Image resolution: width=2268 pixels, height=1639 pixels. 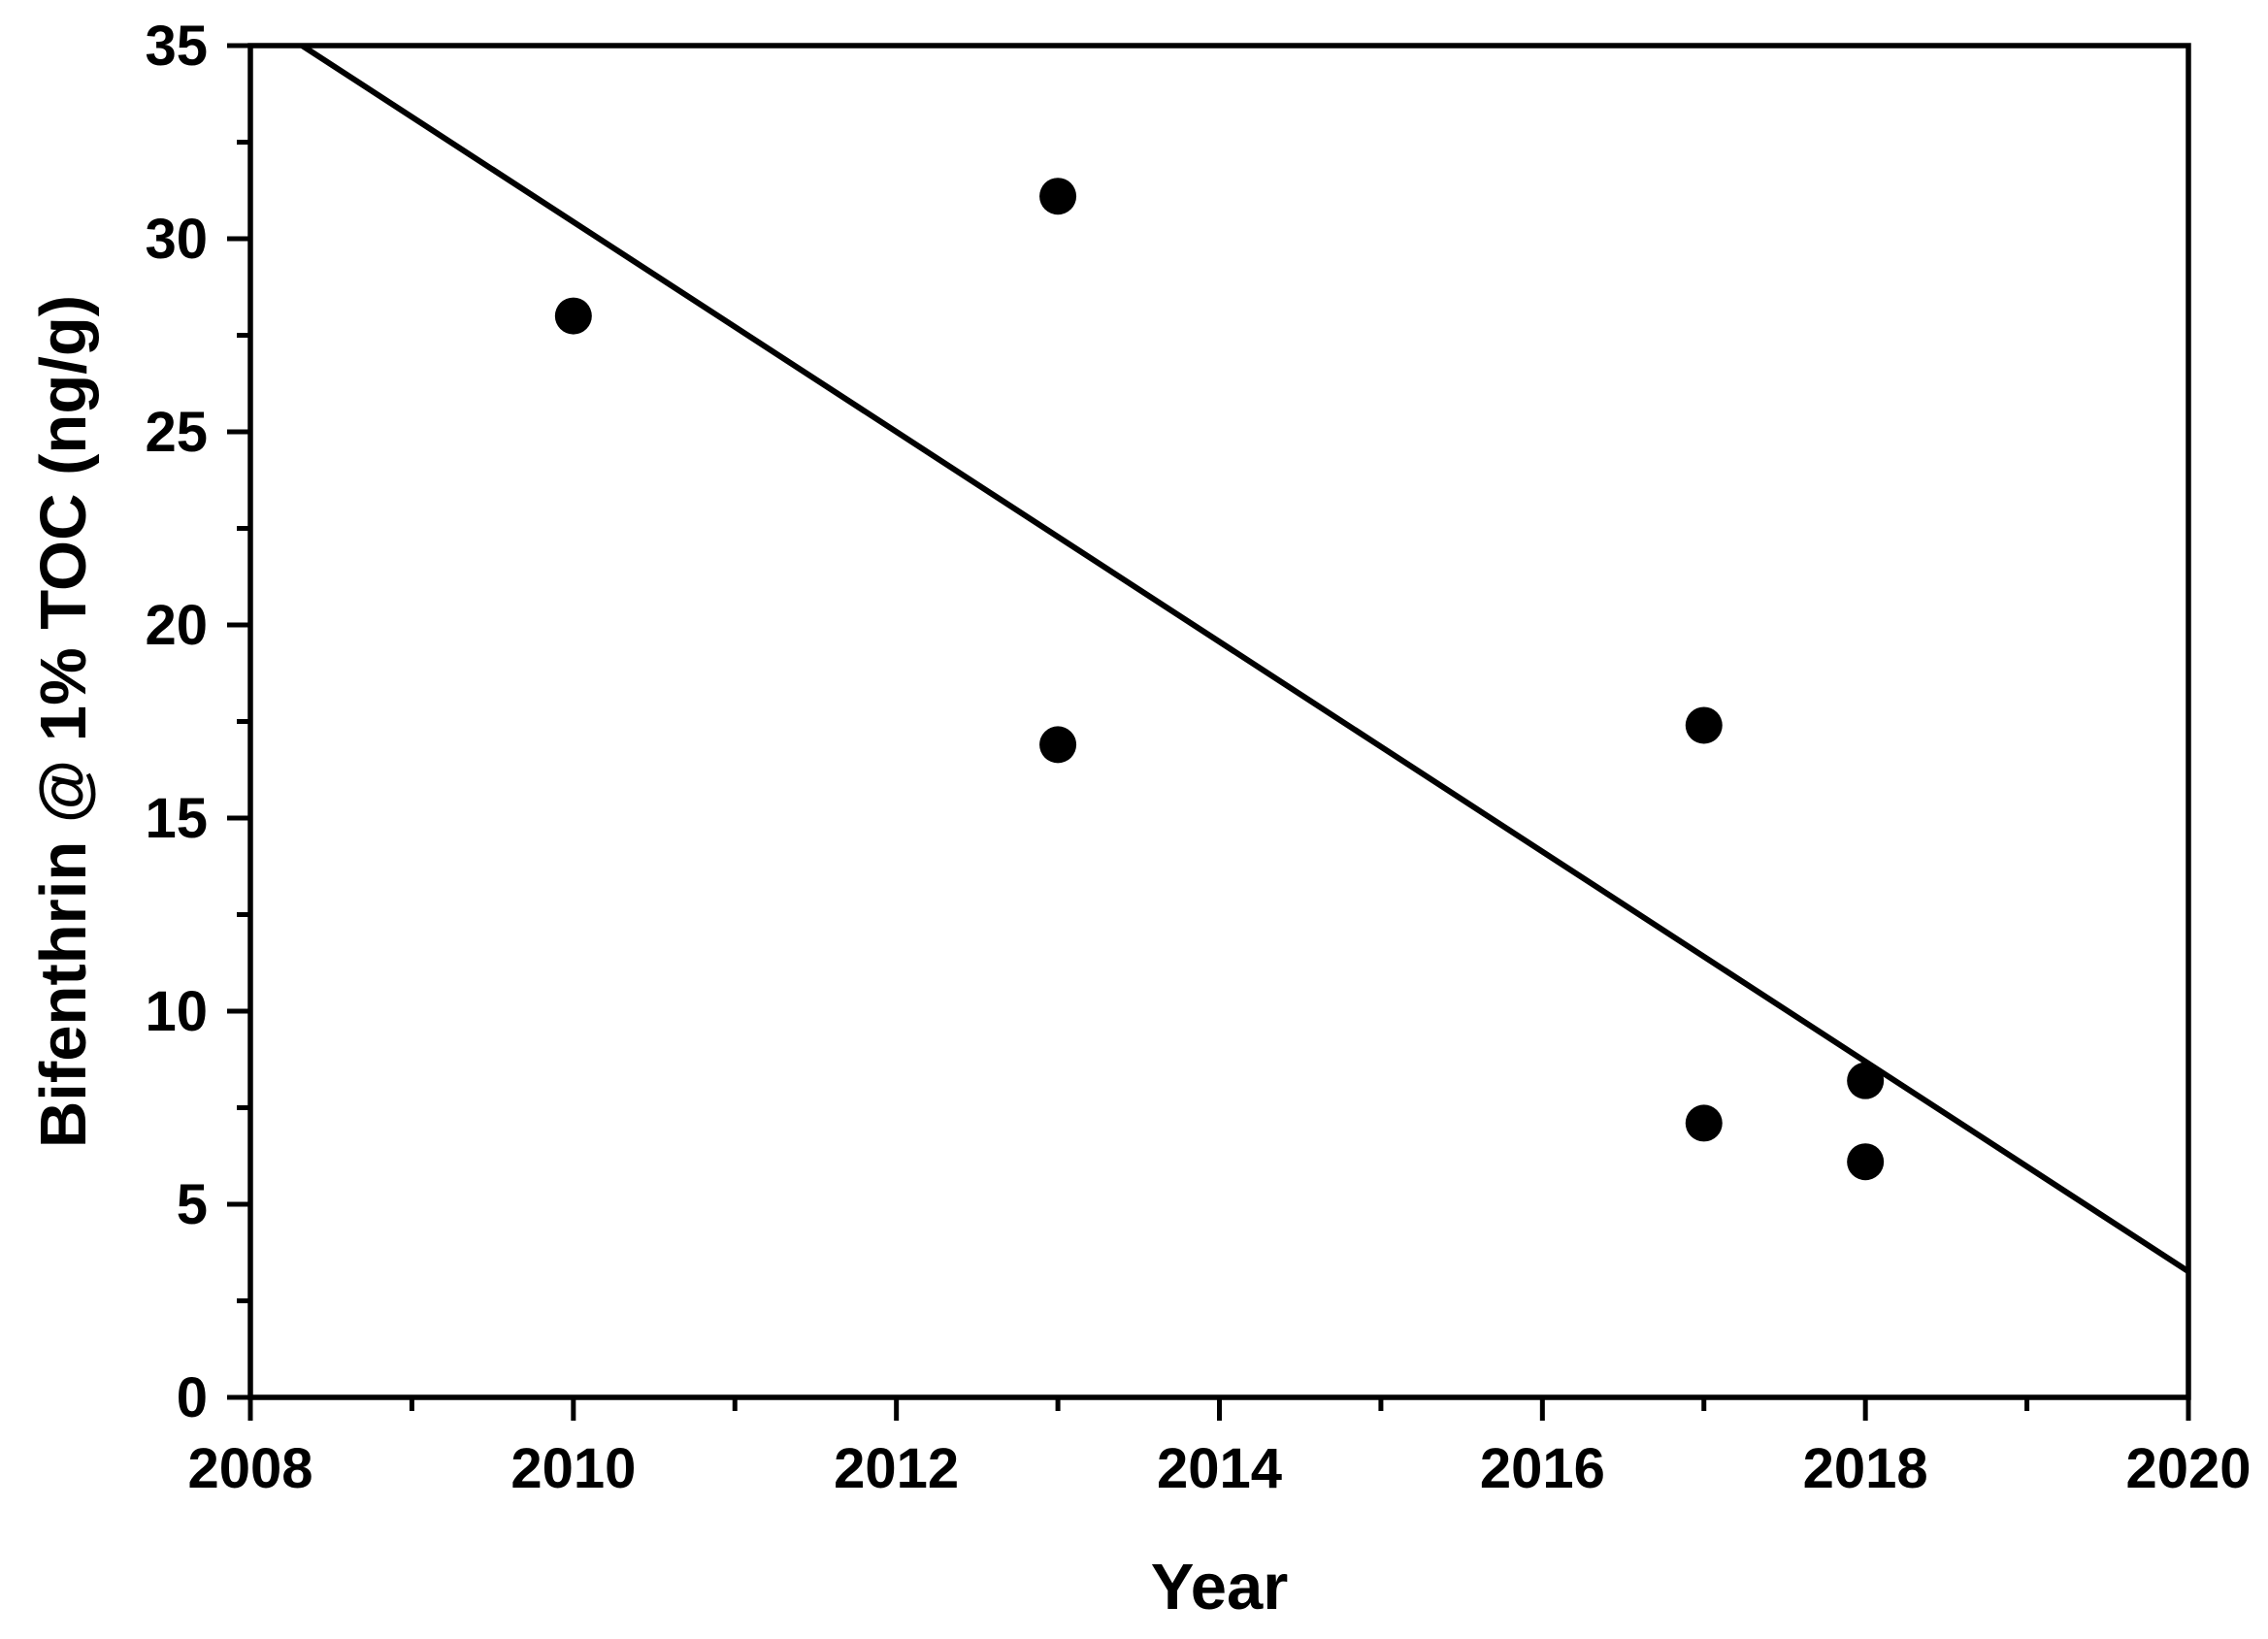 What do you see at coordinates (2188, 1468) in the screenshot?
I see `x-tick-label: 2020` at bounding box center [2188, 1468].